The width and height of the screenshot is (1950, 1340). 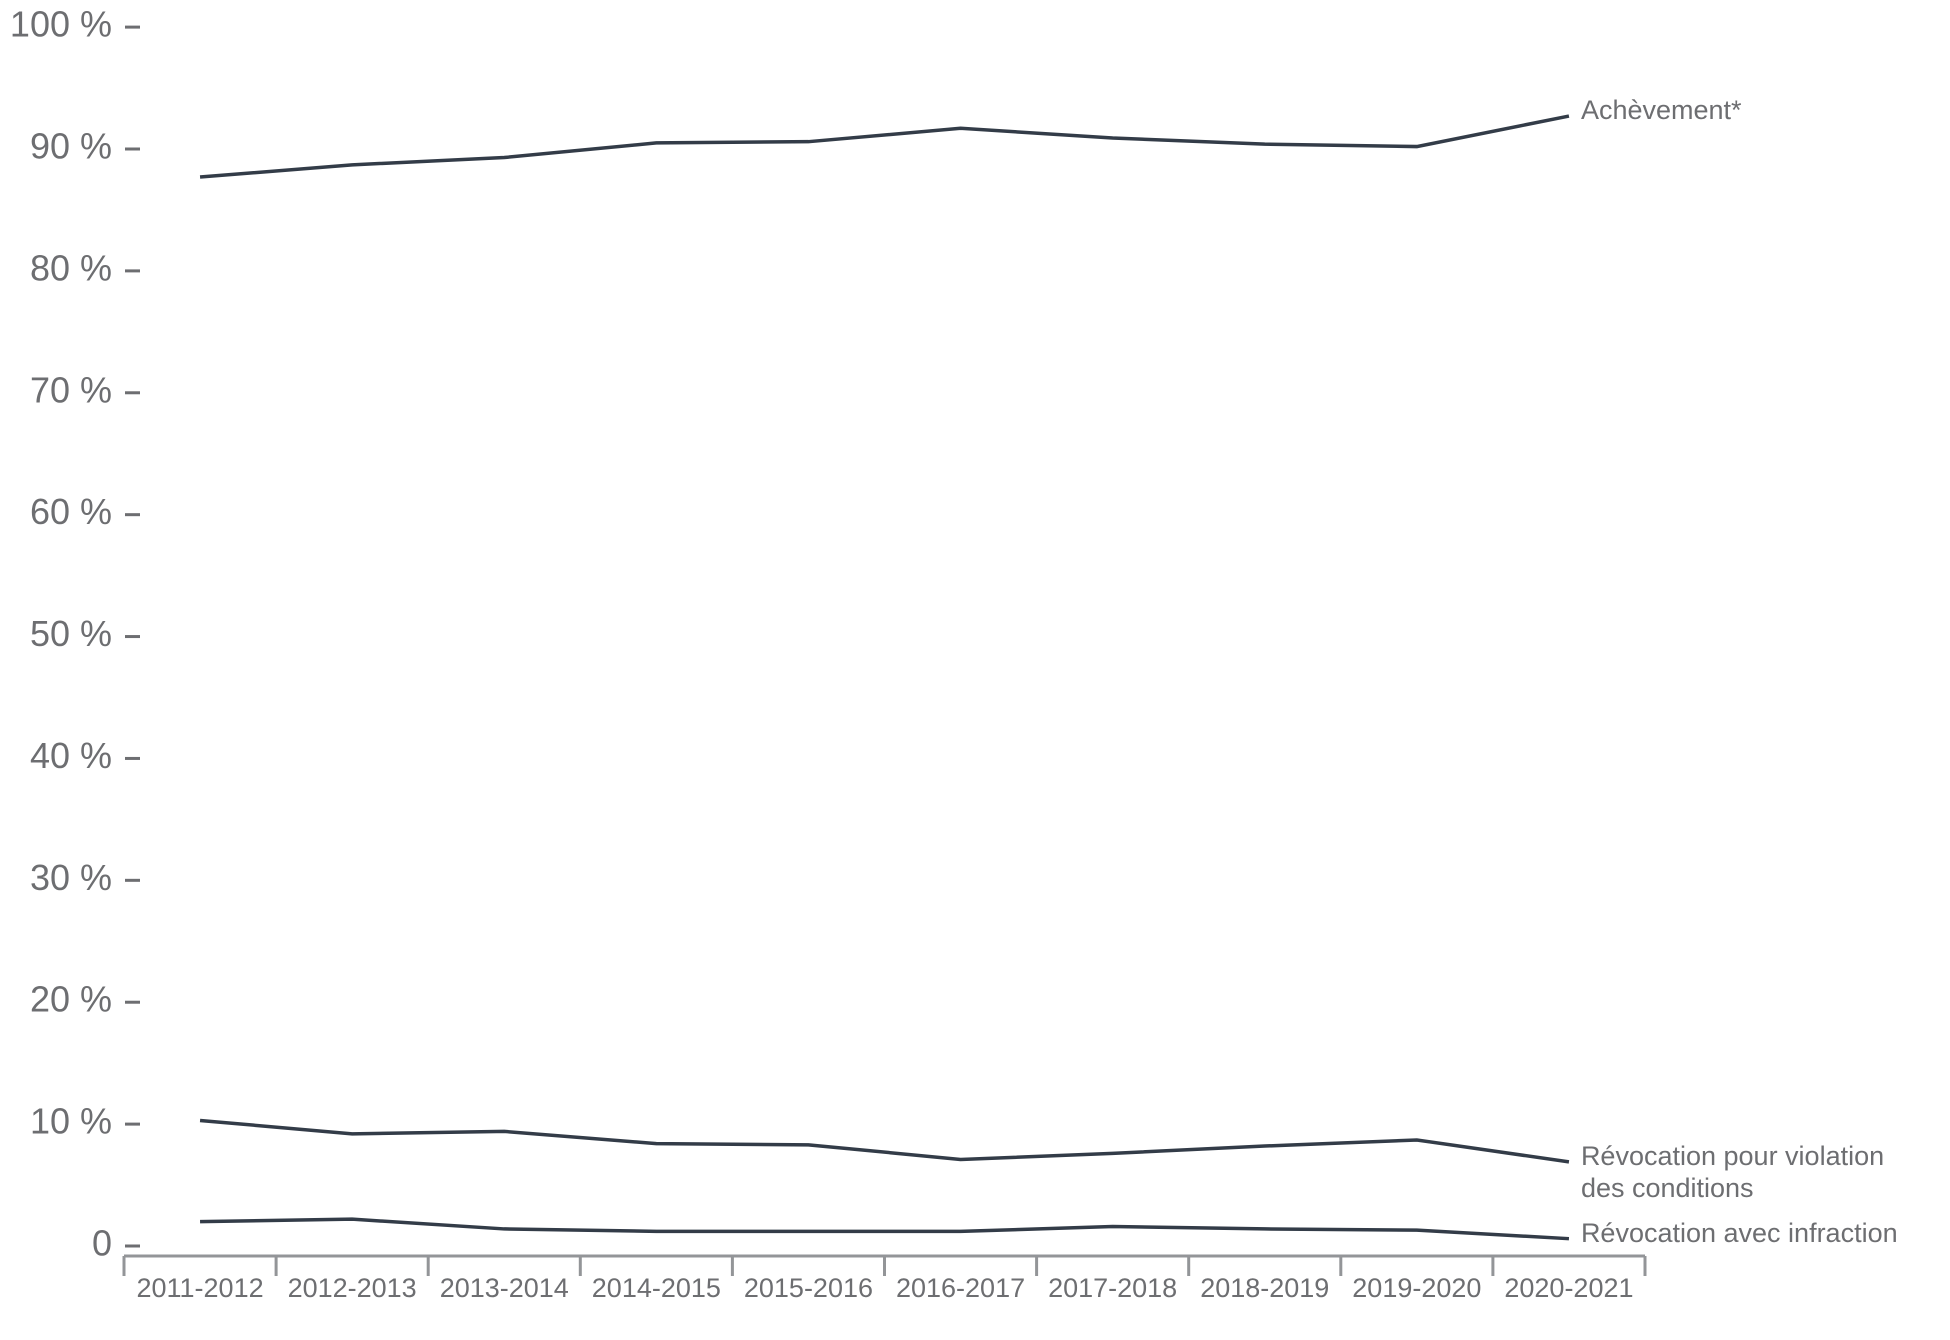 I want to click on x-tick-label: 2020-2021, so click(x=1568, y=1288).